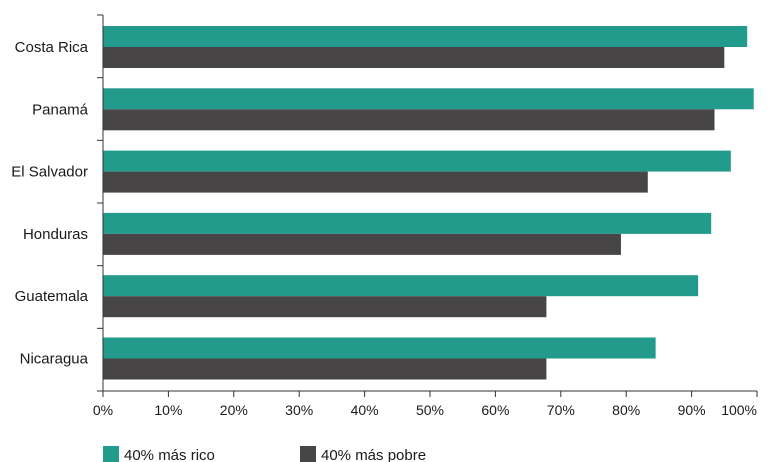  What do you see at coordinates (49, 172) in the screenshot?
I see `category-label: El Salvador` at bounding box center [49, 172].